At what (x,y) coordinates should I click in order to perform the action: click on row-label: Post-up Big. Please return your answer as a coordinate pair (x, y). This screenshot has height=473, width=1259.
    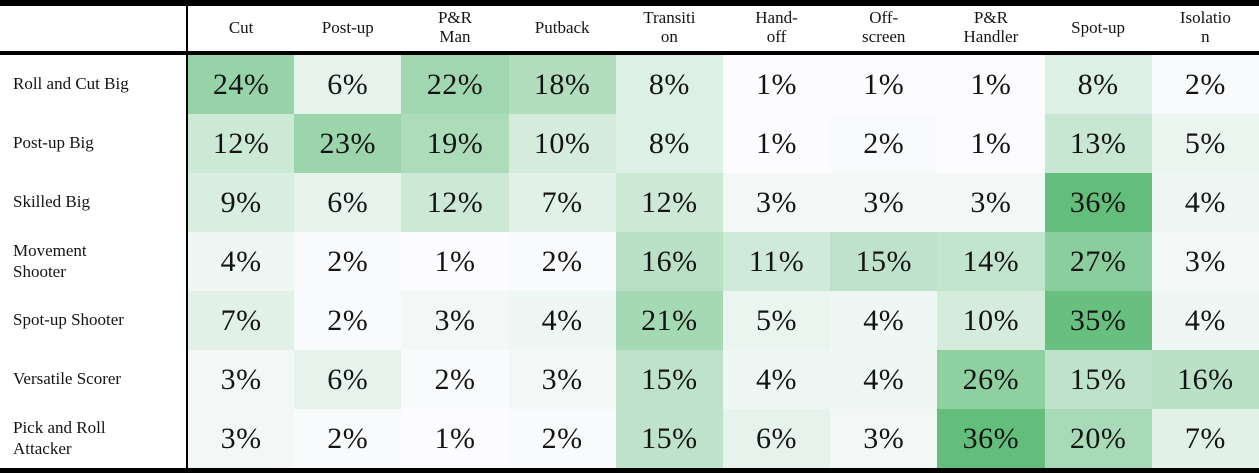
    Looking at the image, I should click on (94, 143).